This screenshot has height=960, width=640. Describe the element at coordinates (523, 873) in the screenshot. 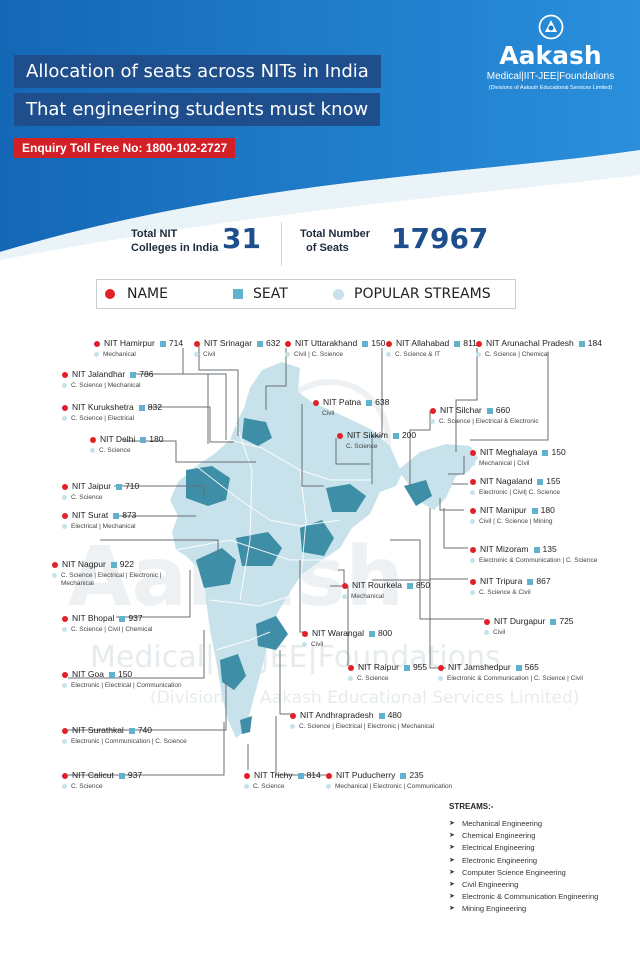

I see `stream-item: ➤ Computer Science Engineering` at that location.